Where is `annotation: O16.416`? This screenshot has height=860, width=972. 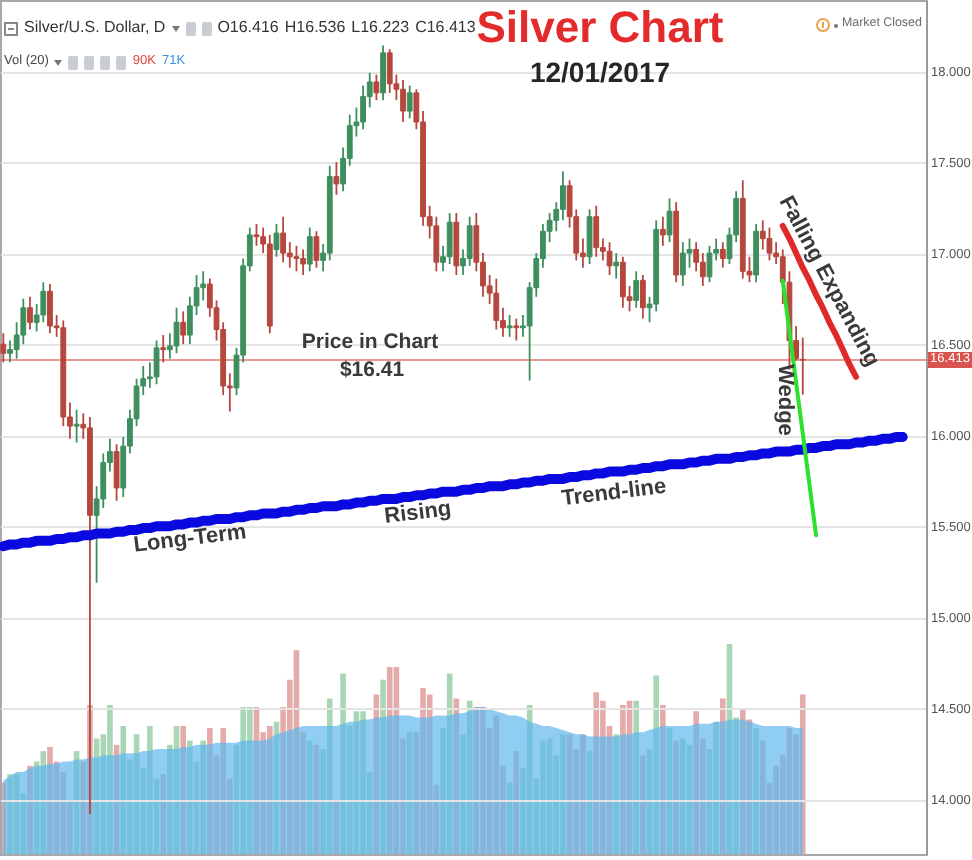
annotation: O16.416 is located at coordinates (248, 27).